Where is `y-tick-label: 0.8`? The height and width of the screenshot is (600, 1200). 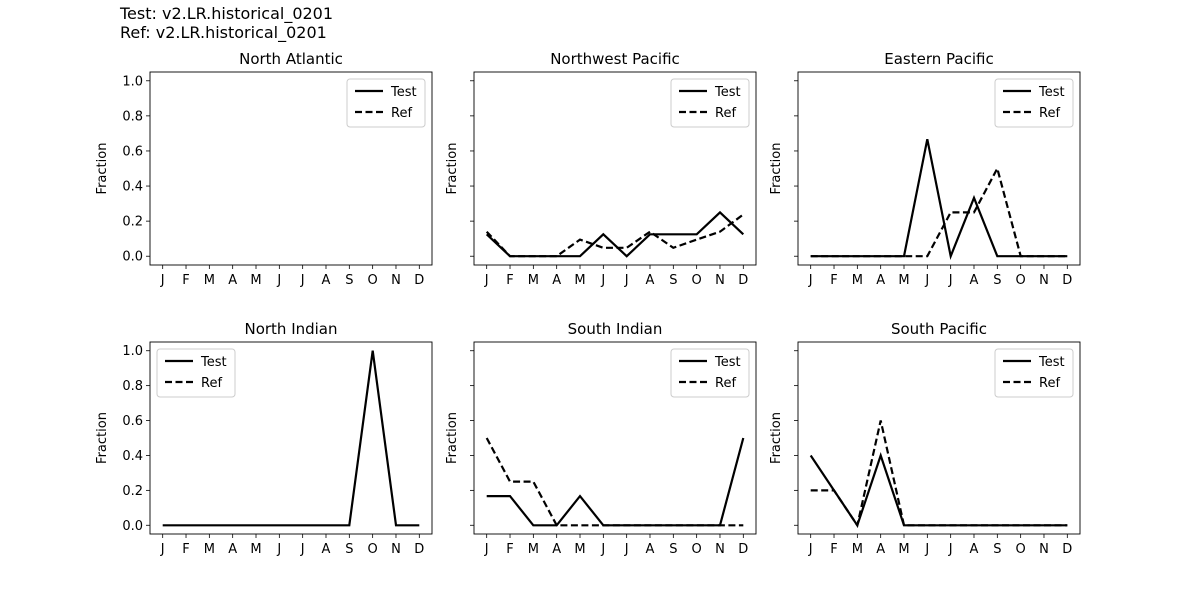 y-tick-label: 0.8 is located at coordinates (132, 386).